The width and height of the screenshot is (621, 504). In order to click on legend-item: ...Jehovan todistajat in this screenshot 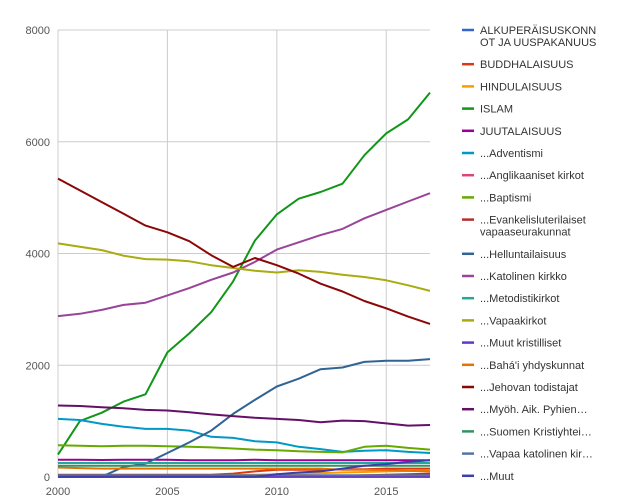, I will do `click(520, 388)`.